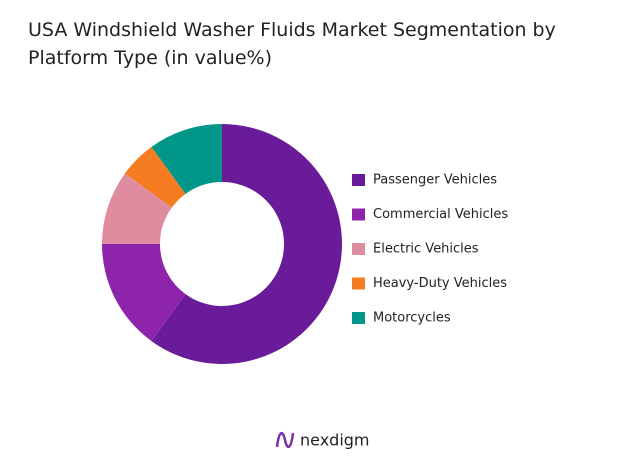 Image resolution: width=627 pixels, height=473 pixels. What do you see at coordinates (412, 318) in the screenshot?
I see `legend-label: Motorcycles` at bounding box center [412, 318].